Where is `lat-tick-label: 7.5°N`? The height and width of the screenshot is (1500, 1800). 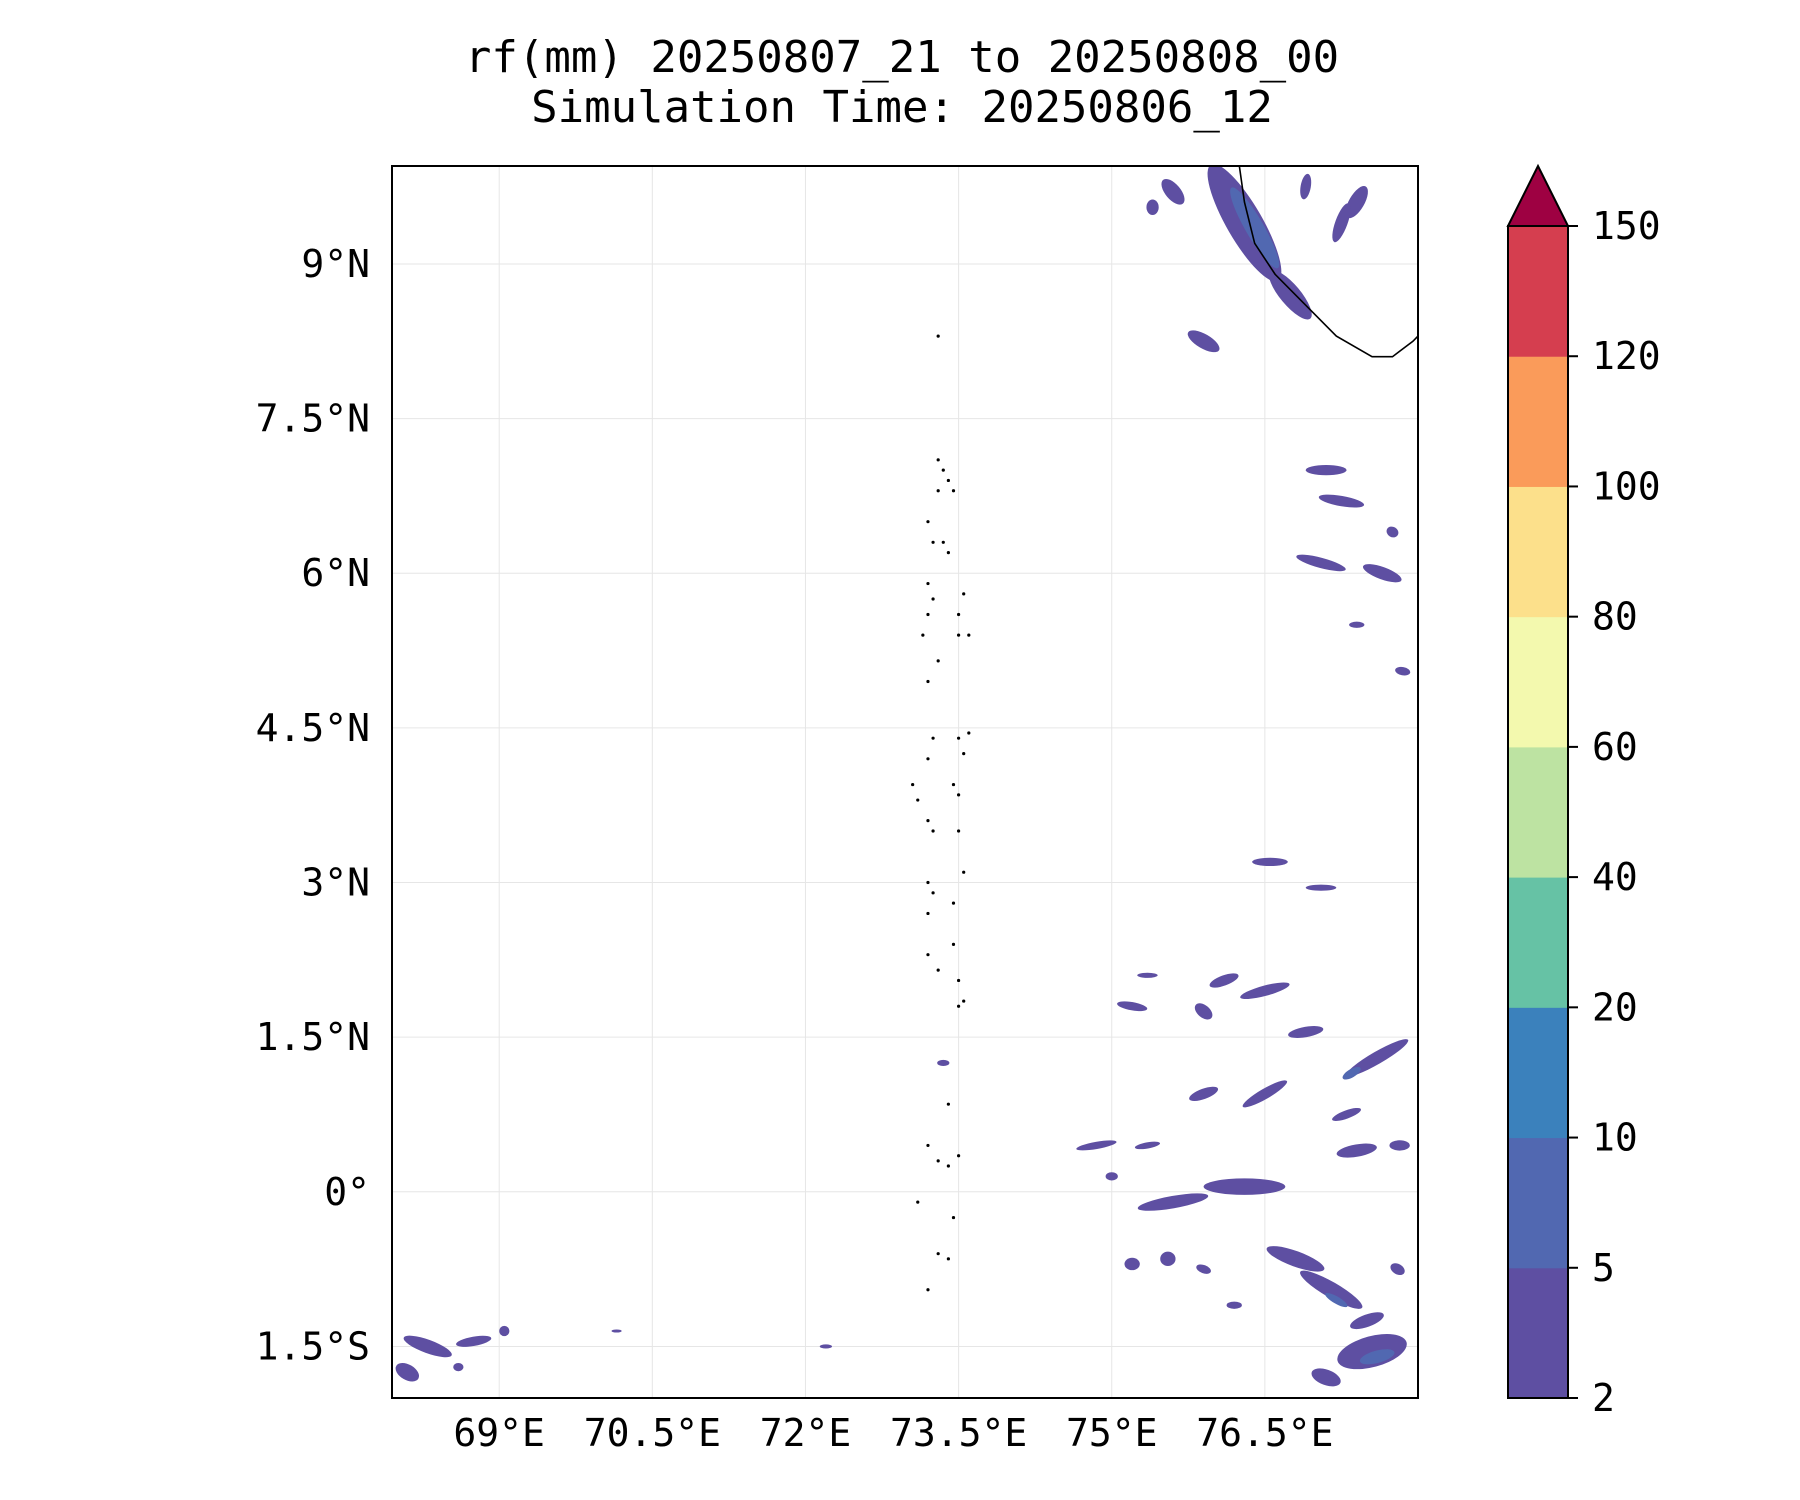 lat-tick-label: 7.5°N is located at coordinates (313, 419).